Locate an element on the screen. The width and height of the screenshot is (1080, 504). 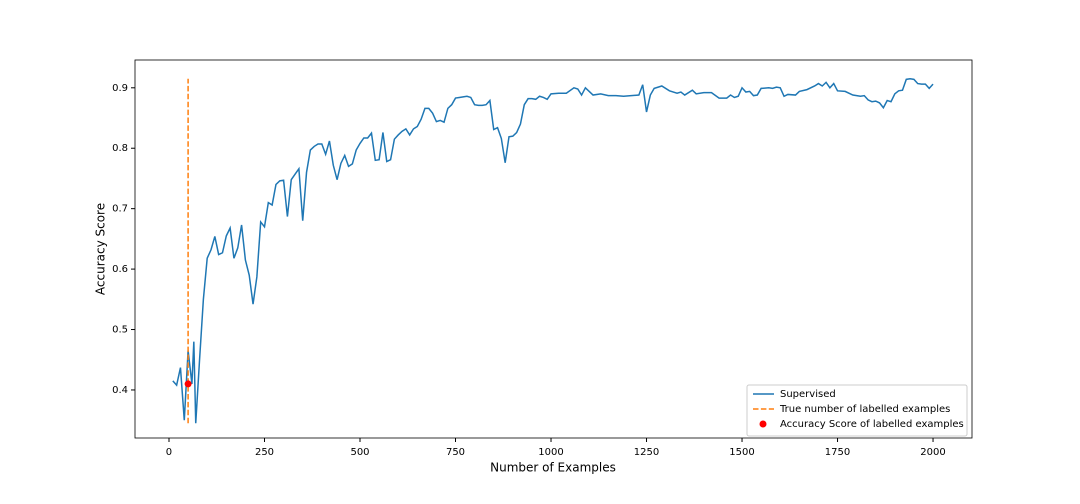
legend-frame is located at coordinates (857, 410).